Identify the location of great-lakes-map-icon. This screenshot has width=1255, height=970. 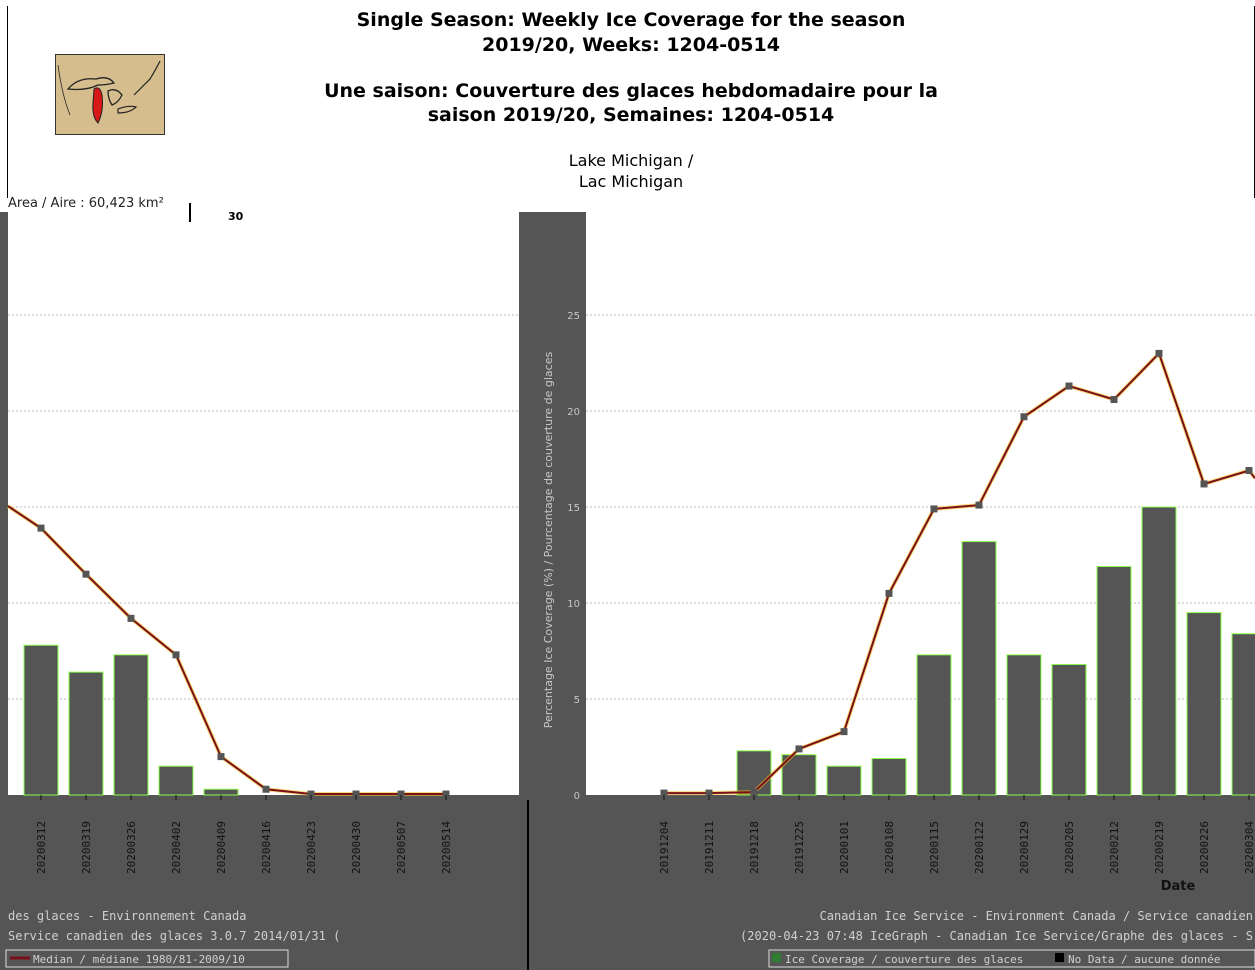
(109, 92).